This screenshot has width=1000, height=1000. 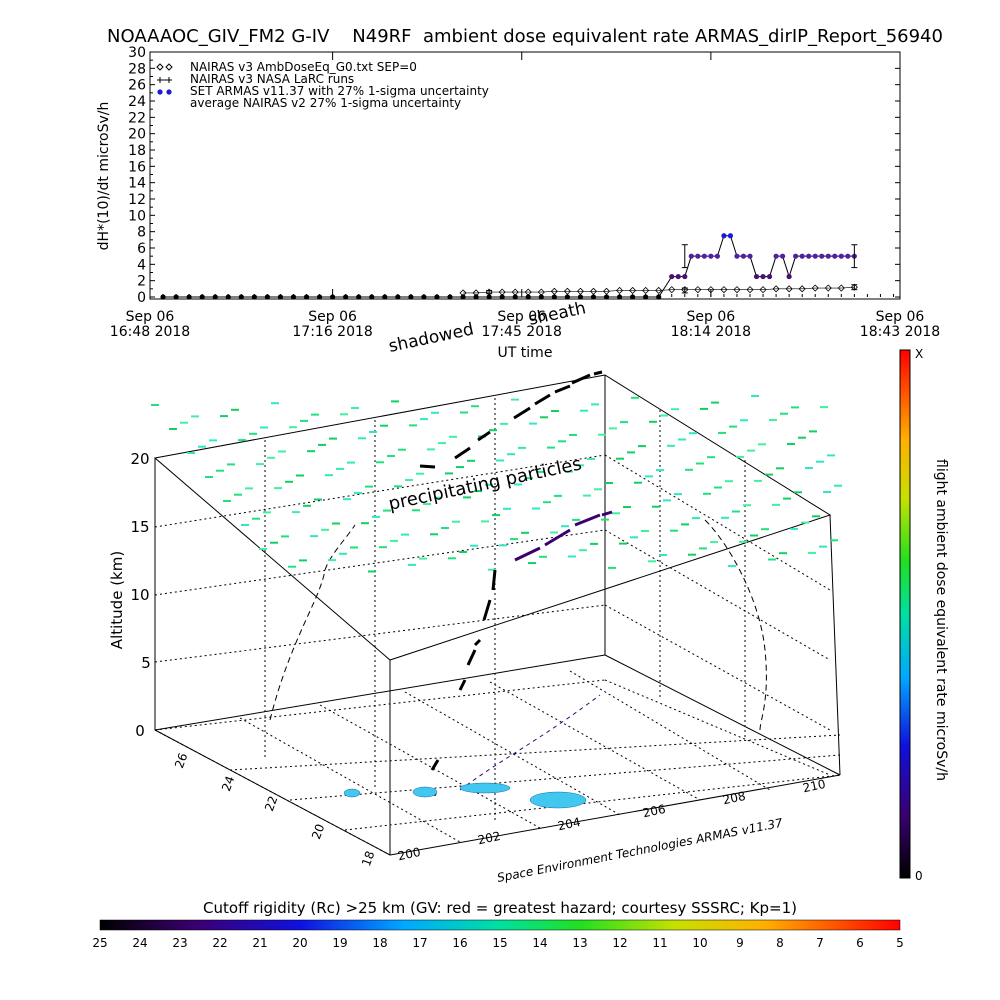 What do you see at coordinates (137, 200) in the screenshot?
I see `y-tick-label: 12` at bounding box center [137, 200].